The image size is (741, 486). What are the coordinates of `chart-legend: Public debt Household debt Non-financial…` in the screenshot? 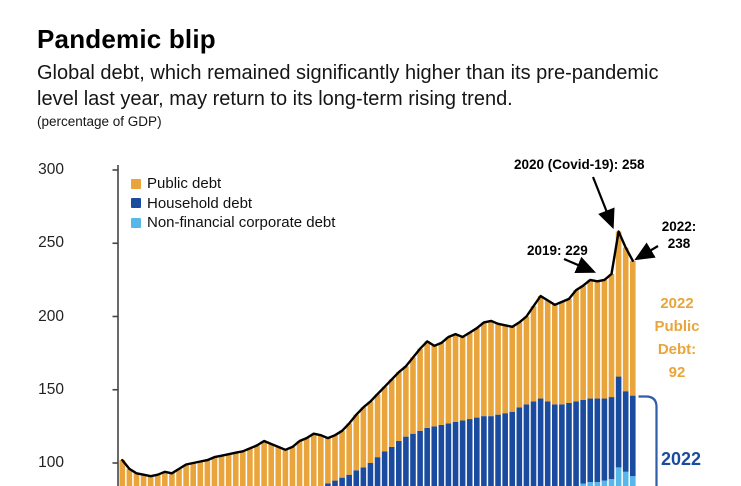 It's located at (233, 203).